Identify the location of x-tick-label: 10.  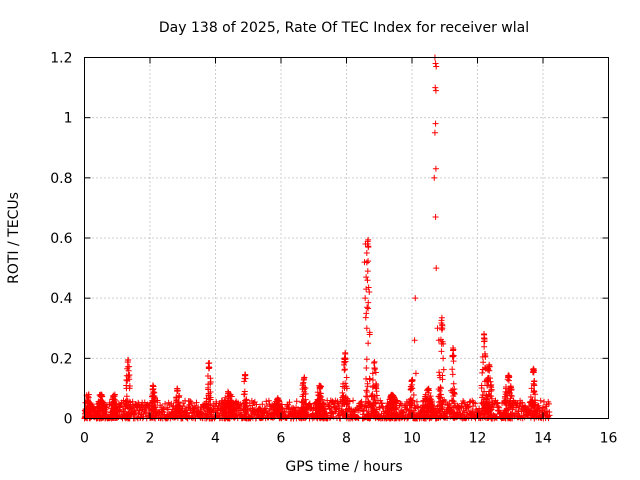
(412, 439).